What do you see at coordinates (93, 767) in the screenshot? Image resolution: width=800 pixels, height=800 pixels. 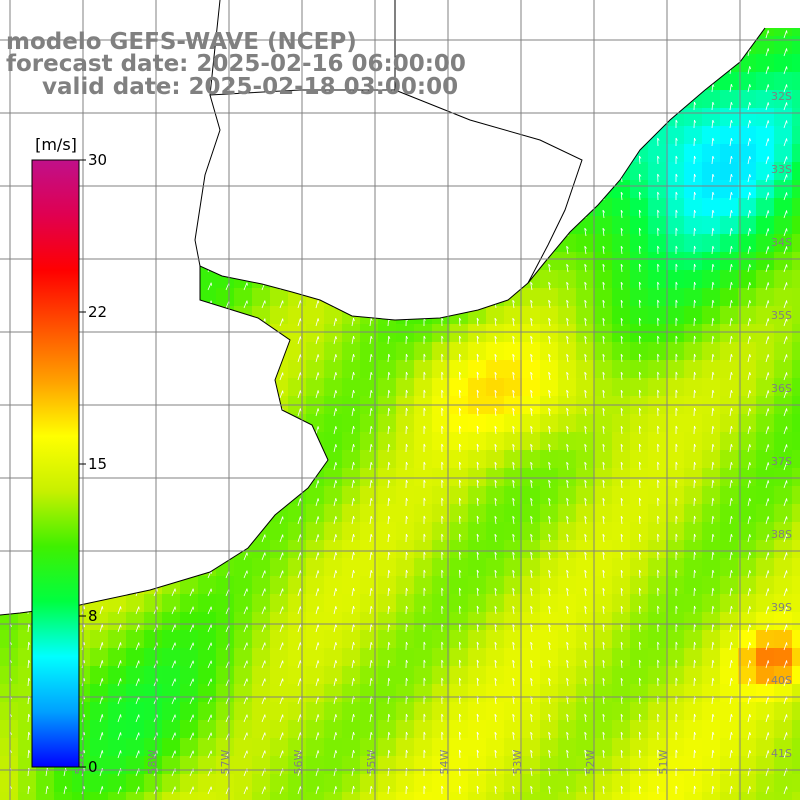 I see `colorbar-tick-label: 0` at bounding box center [93, 767].